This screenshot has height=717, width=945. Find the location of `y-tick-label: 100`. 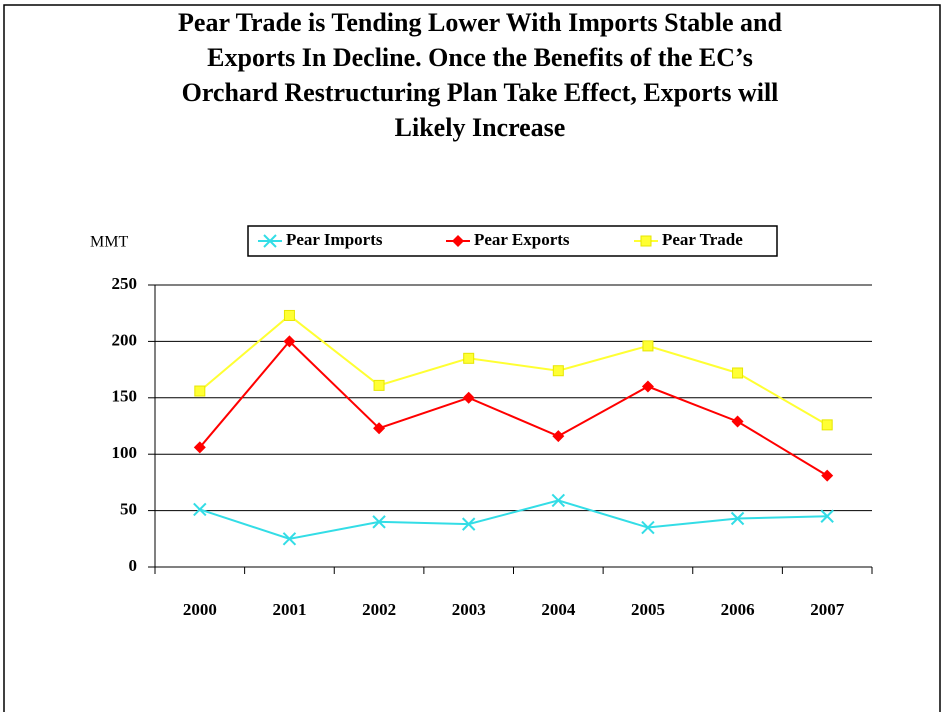

y-tick-label: 100 is located at coordinates (125, 452).